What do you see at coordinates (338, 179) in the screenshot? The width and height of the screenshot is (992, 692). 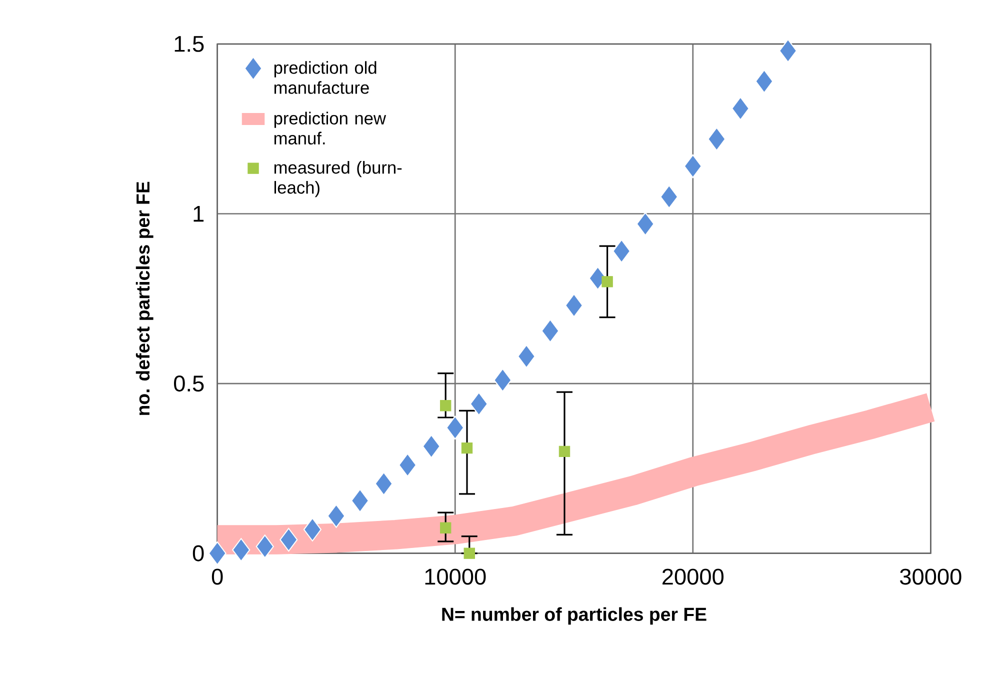 I see `legend-label: measured (burn-leach)` at bounding box center [338, 179].